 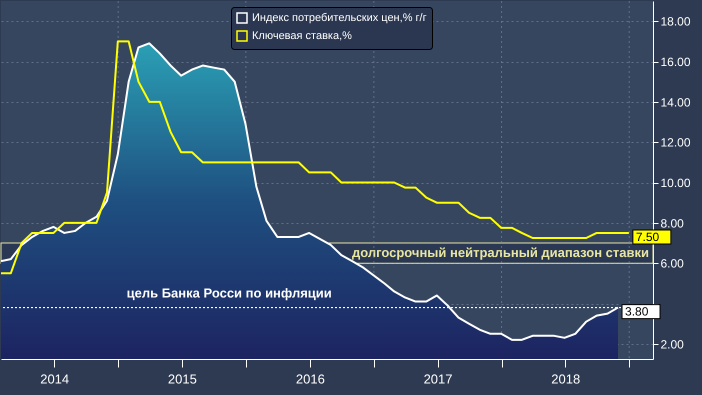 What do you see at coordinates (229, 293) in the screenshot?
I see `ref-line-label: цель Банка Росси по инфляции` at bounding box center [229, 293].